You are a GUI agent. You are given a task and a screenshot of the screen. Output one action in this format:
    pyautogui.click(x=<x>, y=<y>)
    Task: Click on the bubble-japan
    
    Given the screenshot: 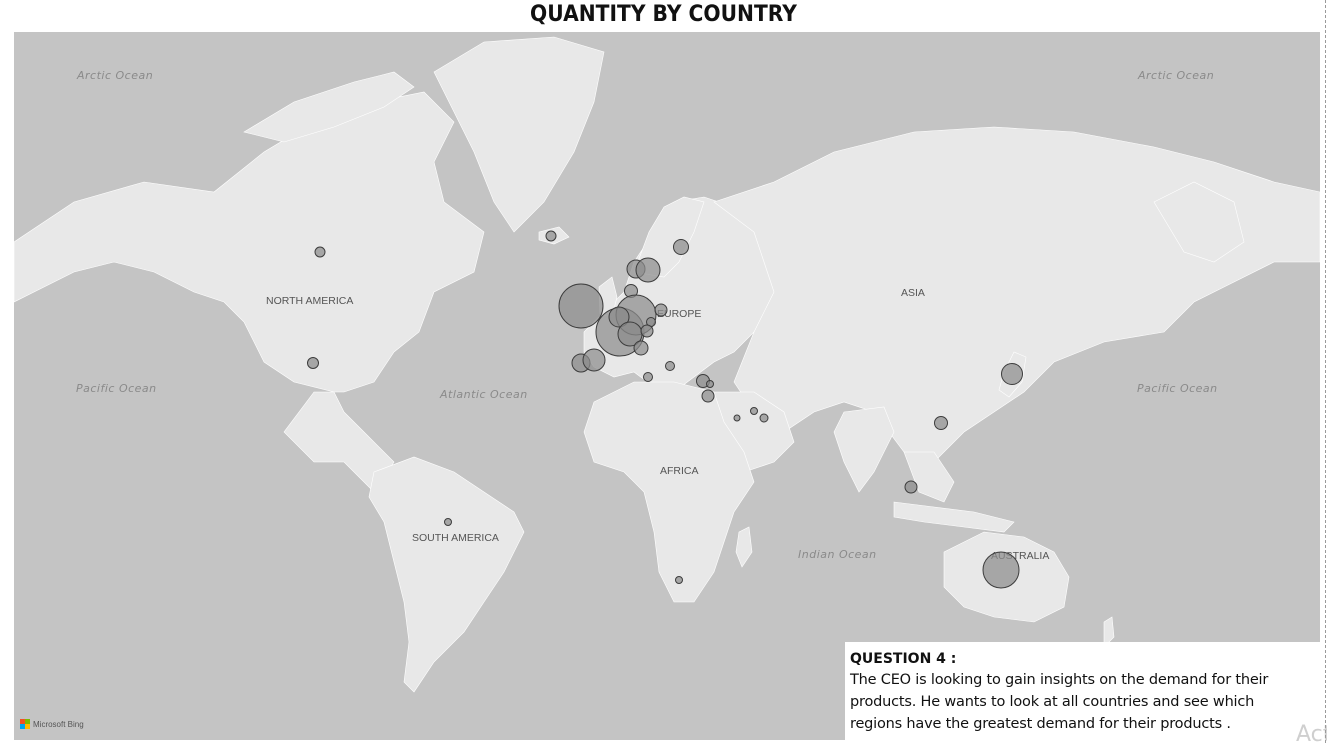 What is the action you would take?
    pyautogui.click(x=1012, y=374)
    